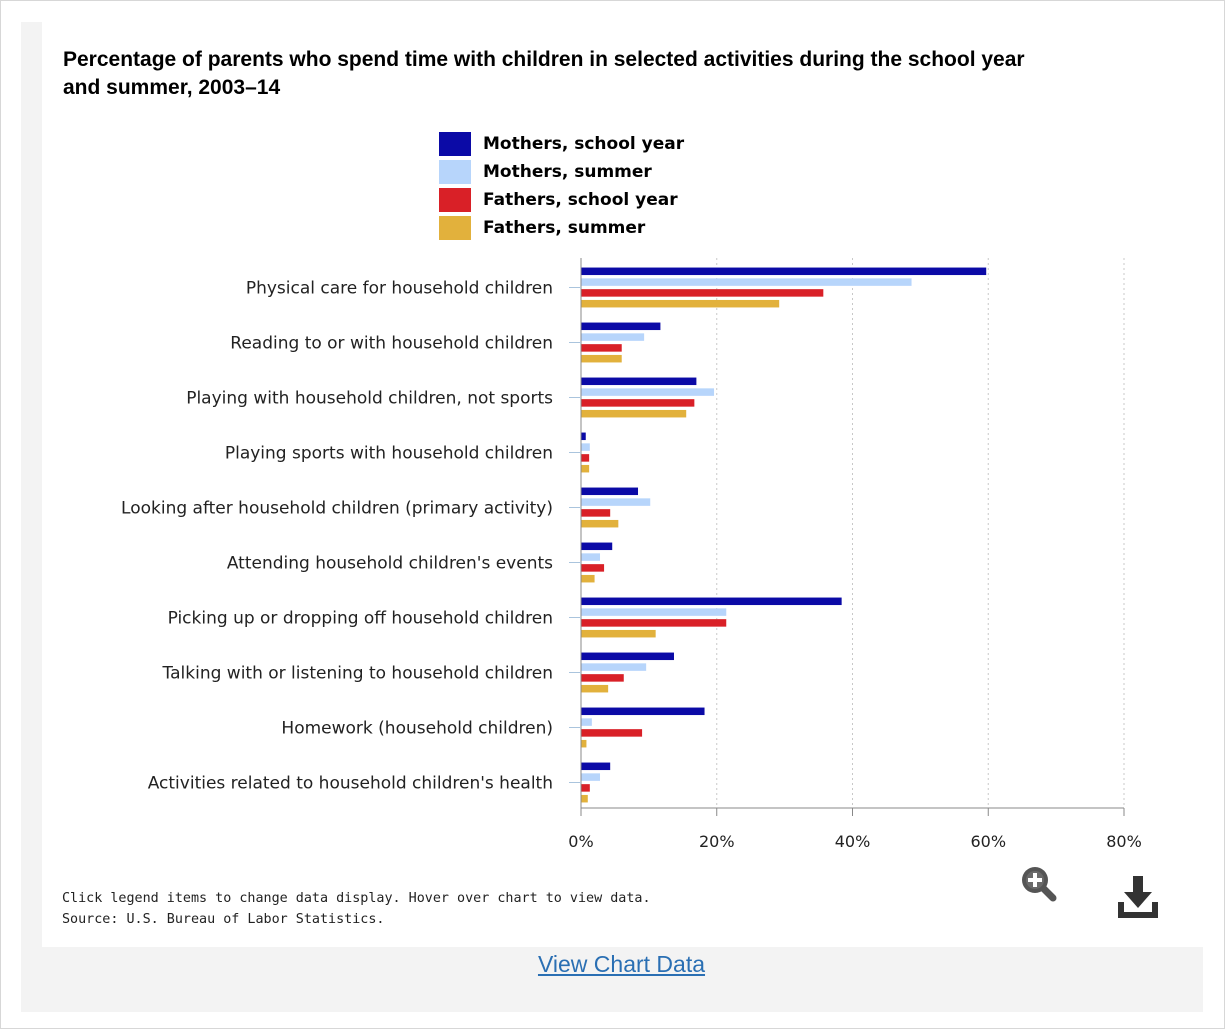 The width and height of the screenshot is (1225, 1029). What do you see at coordinates (717, 841) in the screenshot?
I see `x-tick-label: 20%` at bounding box center [717, 841].